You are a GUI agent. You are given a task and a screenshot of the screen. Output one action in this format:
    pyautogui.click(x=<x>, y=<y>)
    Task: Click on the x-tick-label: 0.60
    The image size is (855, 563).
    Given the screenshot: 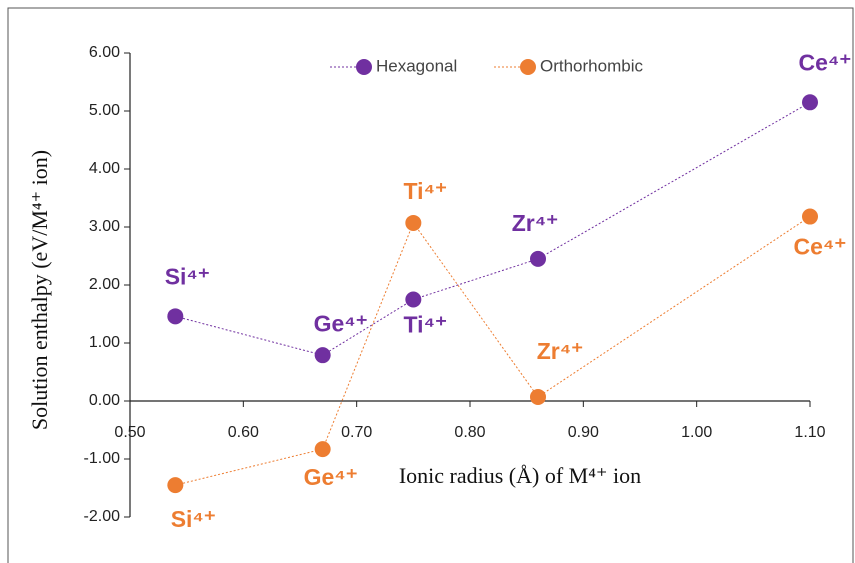 What is the action you would take?
    pyautogui.click(x=243, y=432)
    